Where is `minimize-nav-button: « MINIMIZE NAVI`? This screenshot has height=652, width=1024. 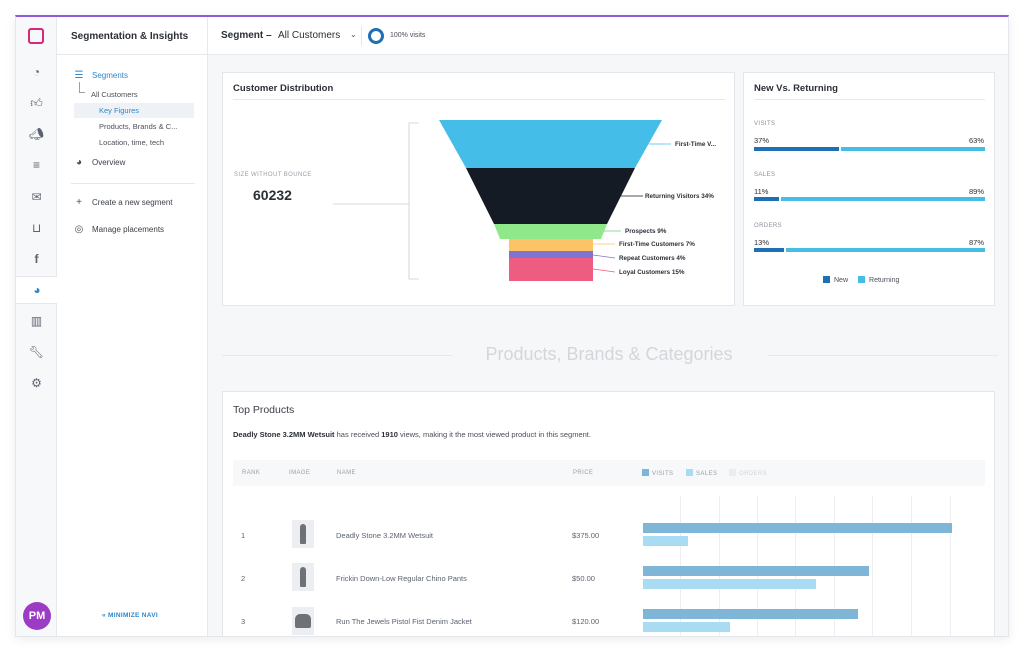
minimize-nav-button: « MINIMIZE NAVI is located at coordinates (130, 615).